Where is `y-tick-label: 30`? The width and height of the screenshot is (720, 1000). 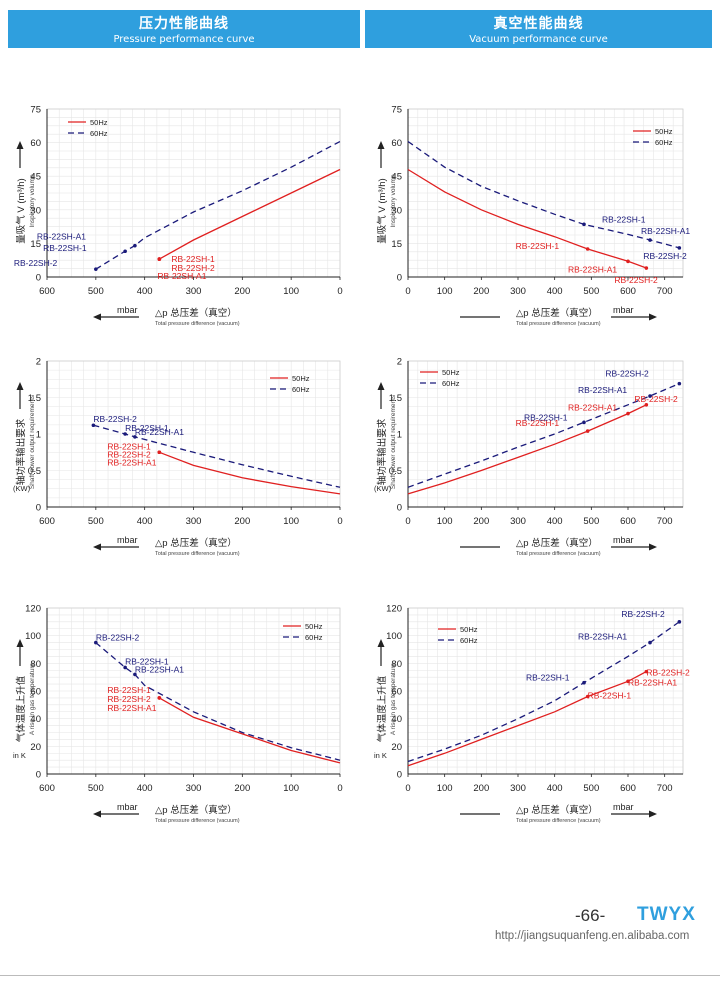 y-tick-label: 30 is located at coordinates (396, 210).